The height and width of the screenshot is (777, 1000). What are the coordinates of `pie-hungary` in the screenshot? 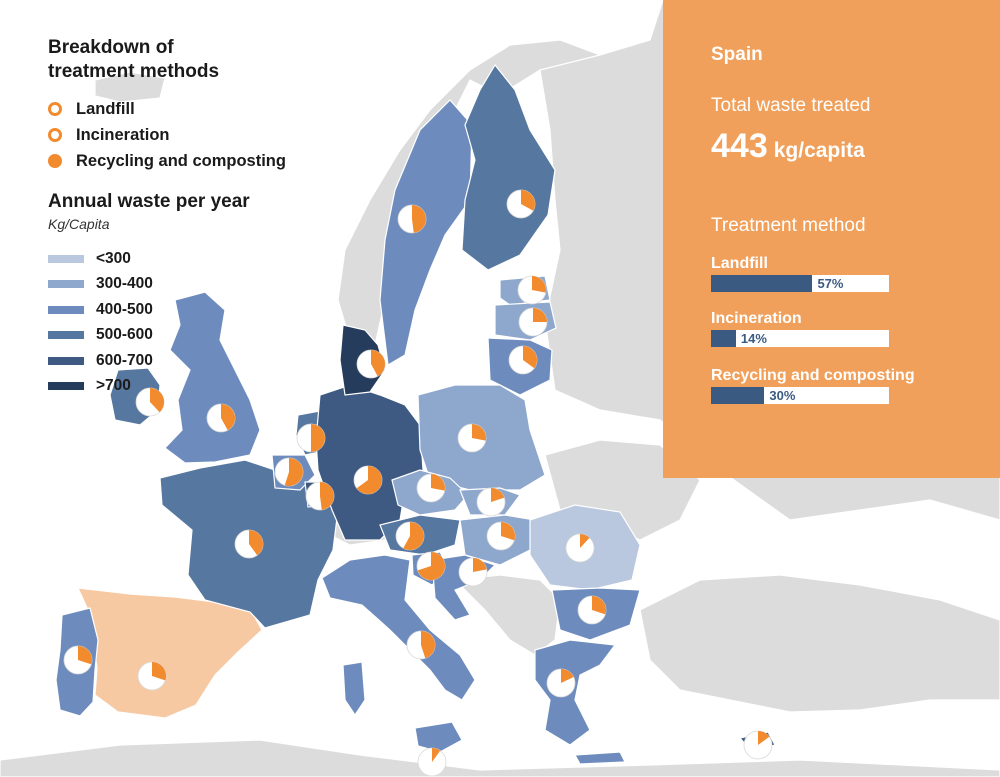 It's located at (501, 536).